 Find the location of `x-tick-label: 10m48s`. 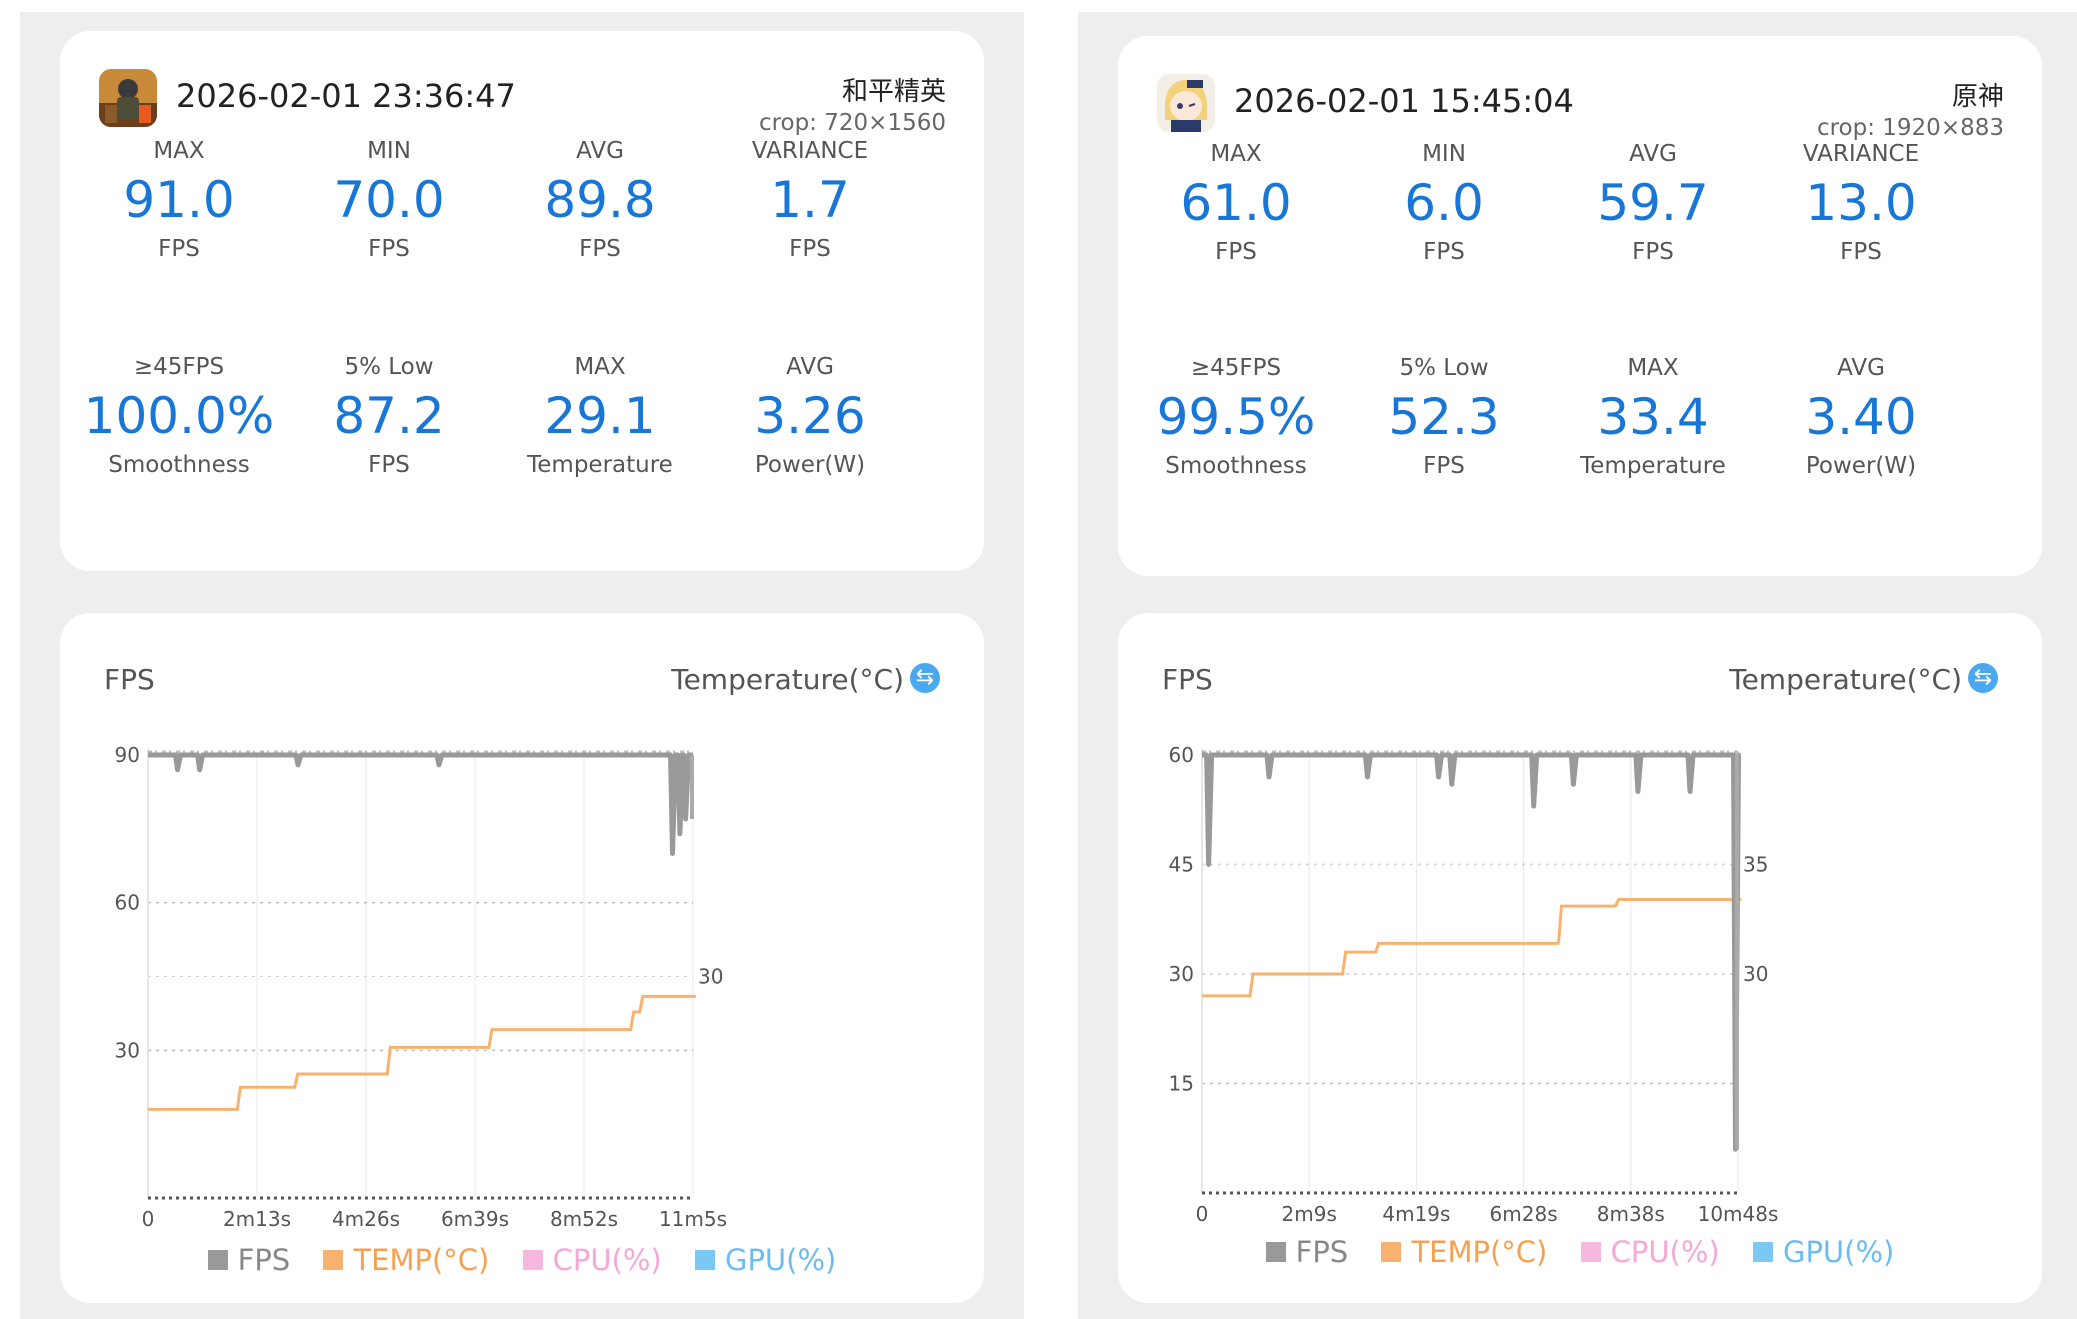

x-tick-label: 10m48s is located at coordinates (1738, 1214).